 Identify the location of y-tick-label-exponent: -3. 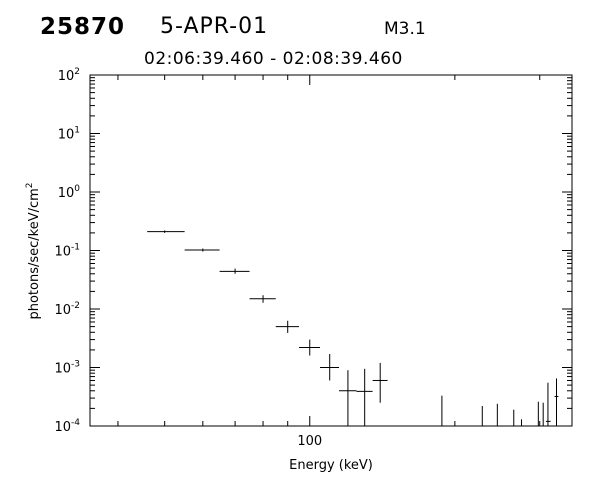
(75, 365).